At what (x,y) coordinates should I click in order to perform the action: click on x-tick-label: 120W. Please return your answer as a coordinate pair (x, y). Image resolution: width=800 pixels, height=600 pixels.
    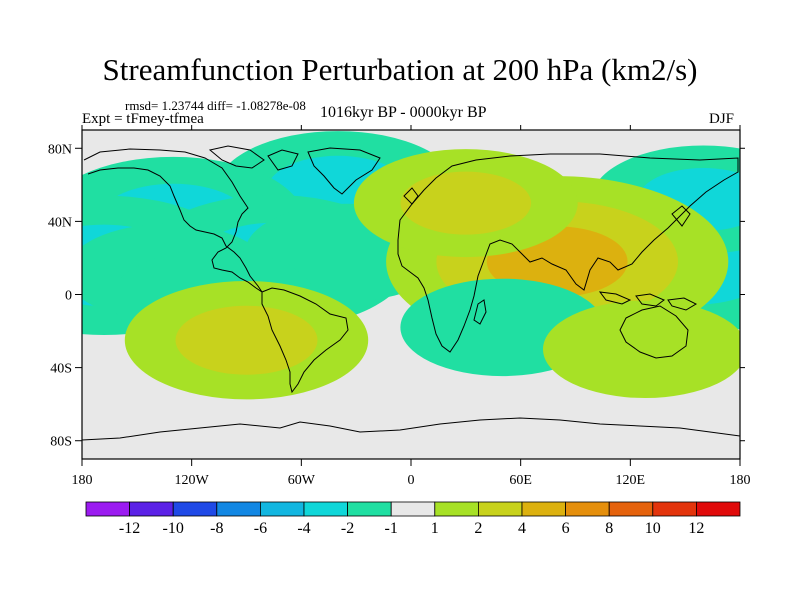
    Looking at the image, I should click on (192, 480).